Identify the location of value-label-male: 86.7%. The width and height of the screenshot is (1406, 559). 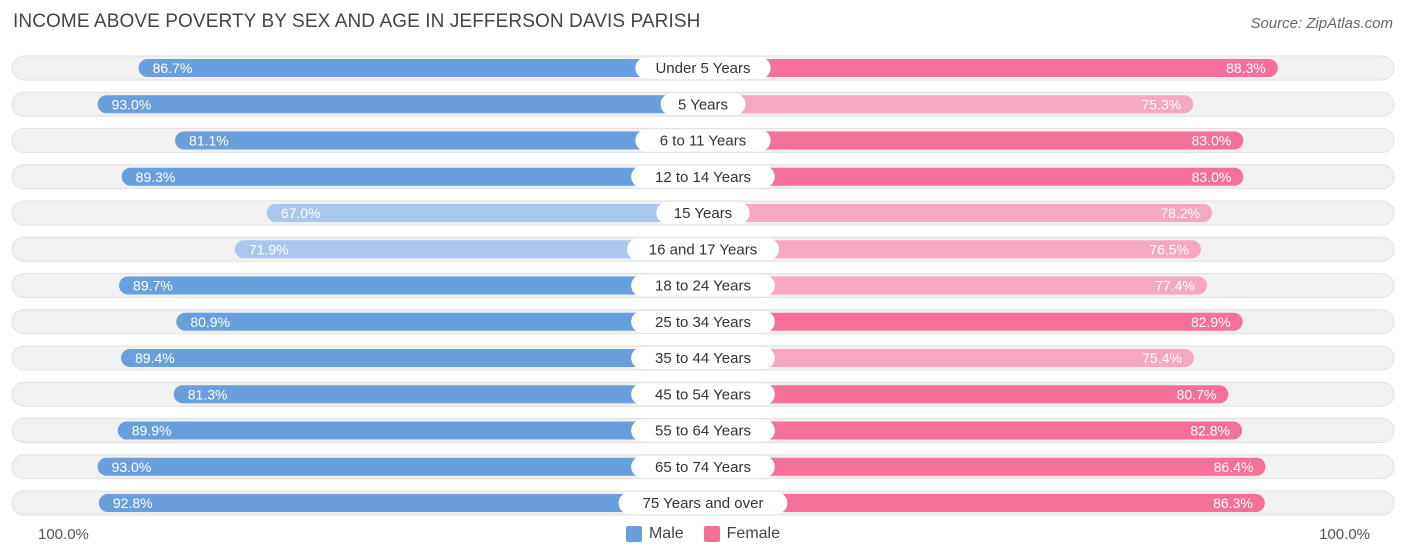
(173, 68).